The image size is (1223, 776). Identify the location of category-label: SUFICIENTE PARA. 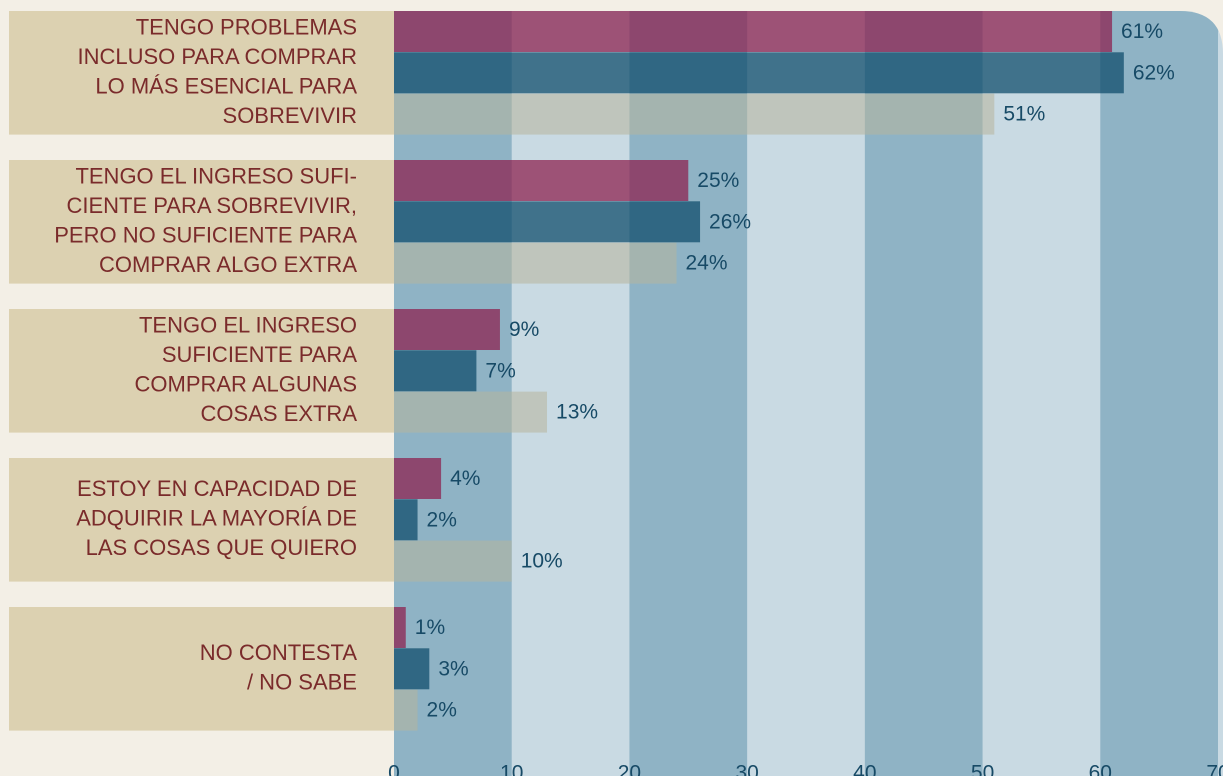
(260, 354).